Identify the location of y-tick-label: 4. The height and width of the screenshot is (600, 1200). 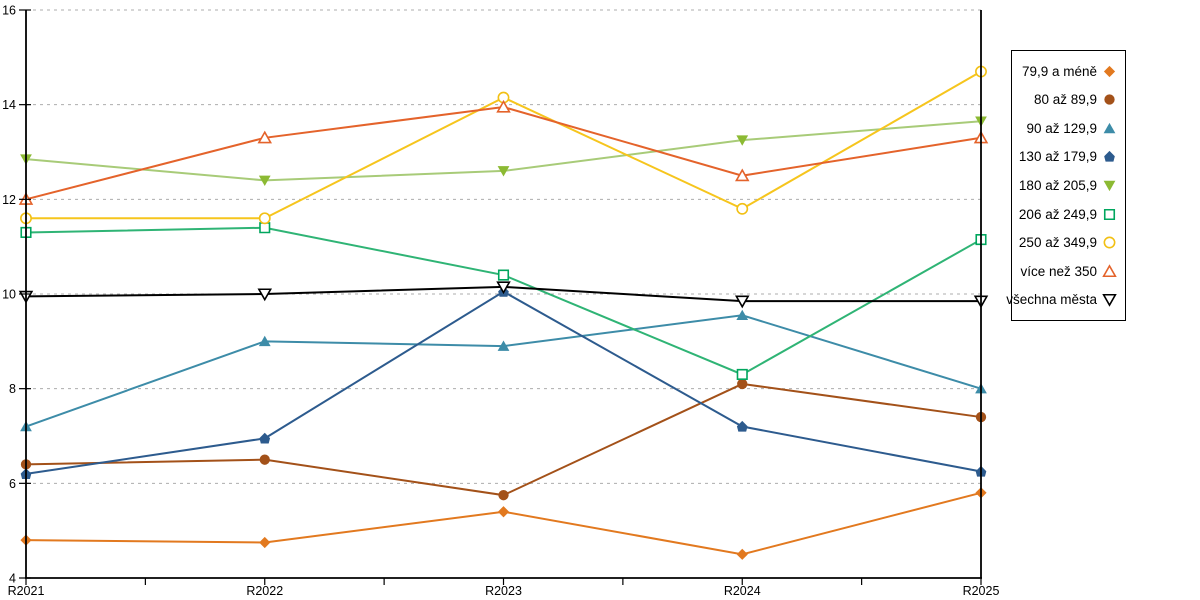
(12, 579).